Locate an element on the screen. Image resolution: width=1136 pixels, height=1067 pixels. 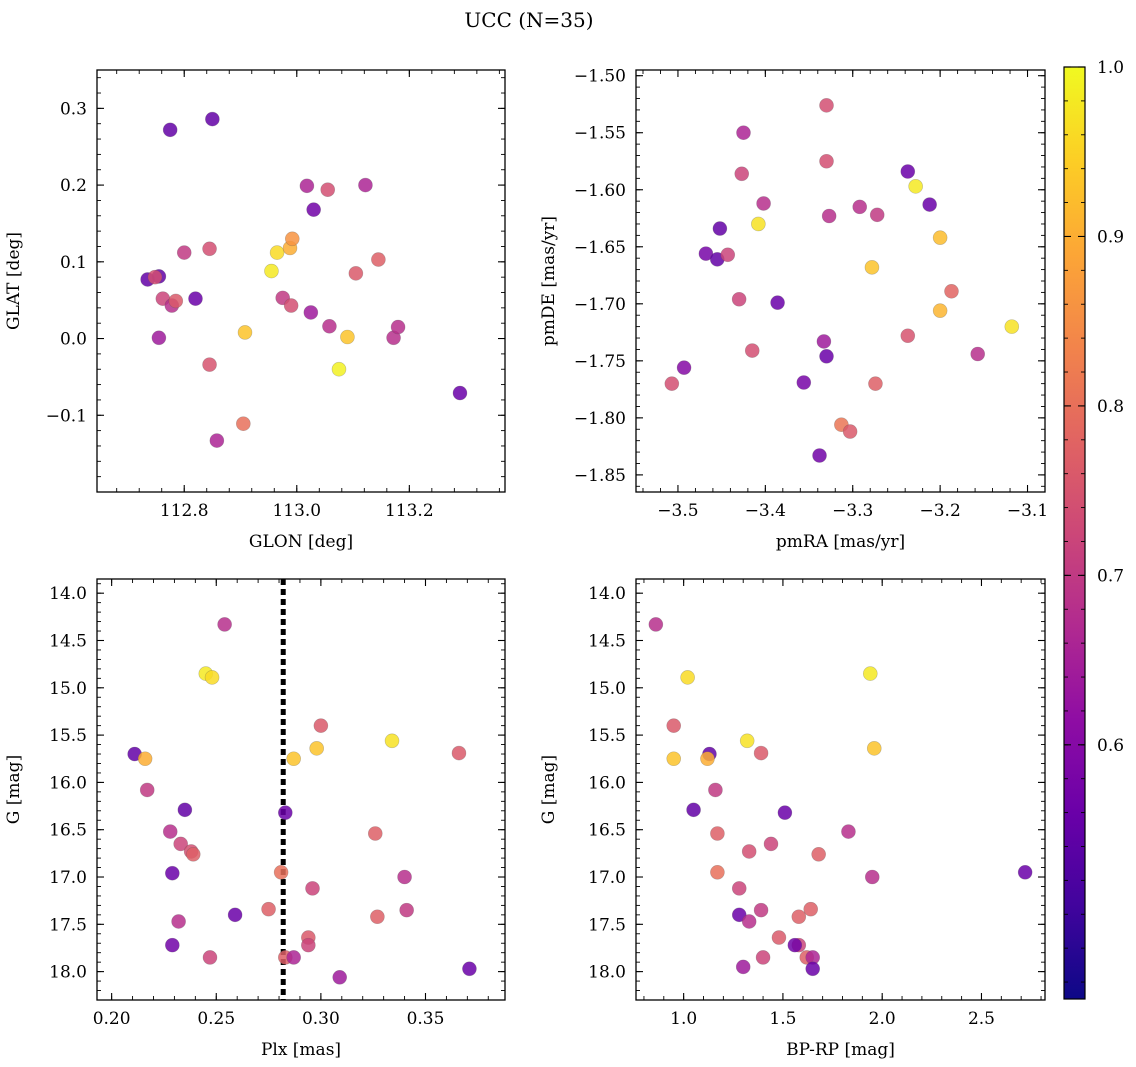
y-tick-label: −1.80 is located at coordinates (600, 419).